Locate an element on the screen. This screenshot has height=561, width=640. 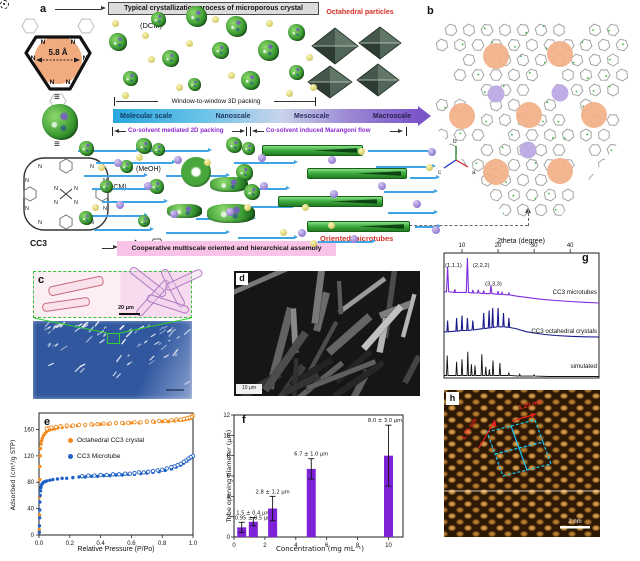
svg-text: (2,2,2) is located at coordinates (481, 266).